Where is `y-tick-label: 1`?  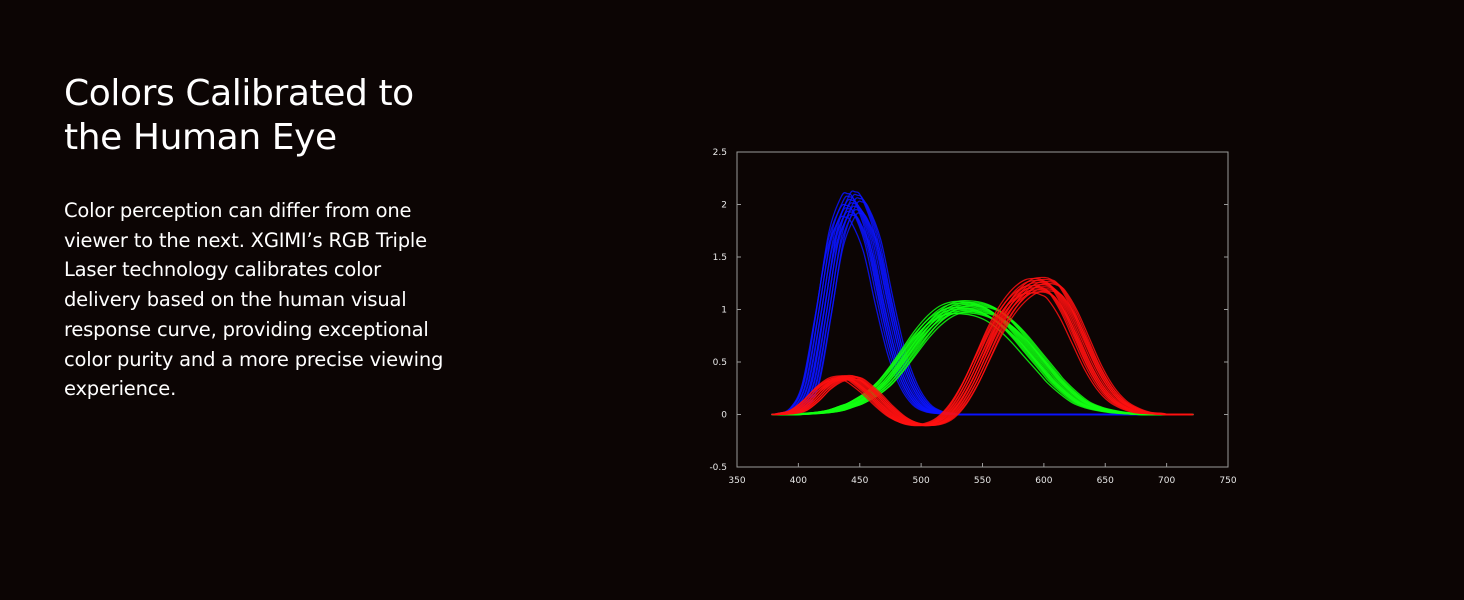
y-tick-label: 1 is located at coordinates (724, 311).